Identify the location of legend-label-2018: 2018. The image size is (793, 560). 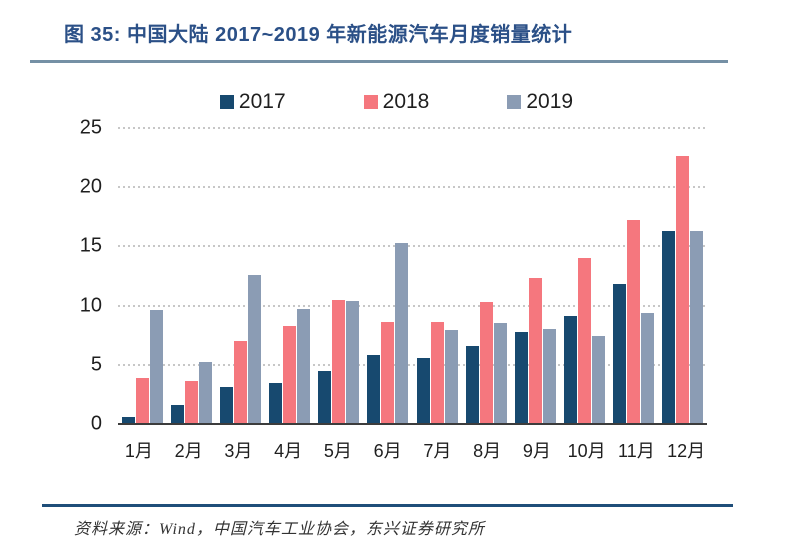
(406, 101).